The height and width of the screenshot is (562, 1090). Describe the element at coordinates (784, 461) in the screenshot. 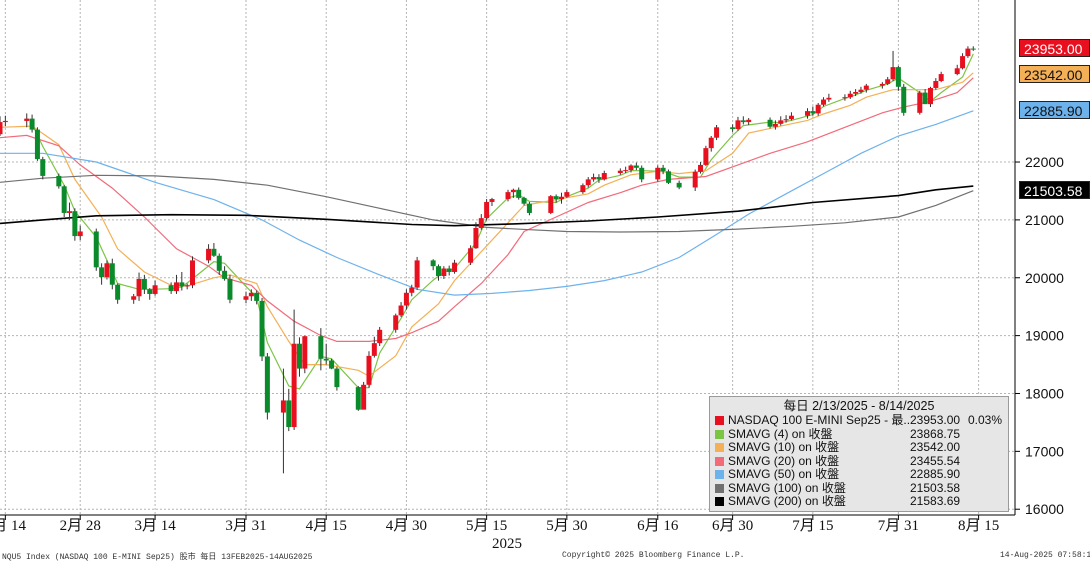

I see `legend-series-name: SMAVG (20) on 收盤` at that location.